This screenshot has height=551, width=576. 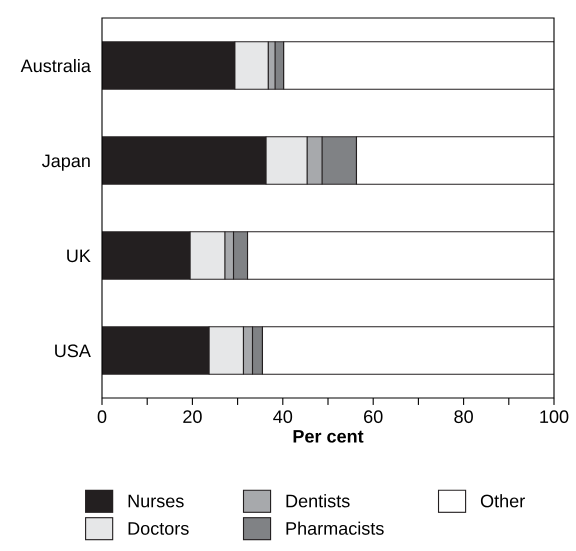 I want to click on y-tick-label: USA, so click(x=73, y=351).